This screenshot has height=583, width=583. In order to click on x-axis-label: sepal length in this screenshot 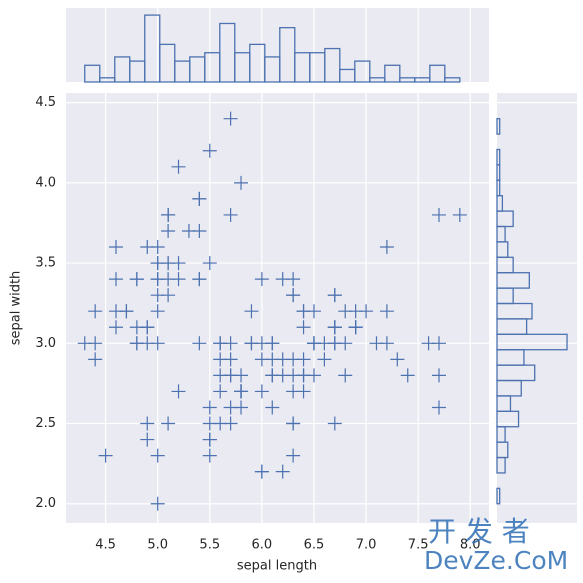, I will do `click(277, 566)`.